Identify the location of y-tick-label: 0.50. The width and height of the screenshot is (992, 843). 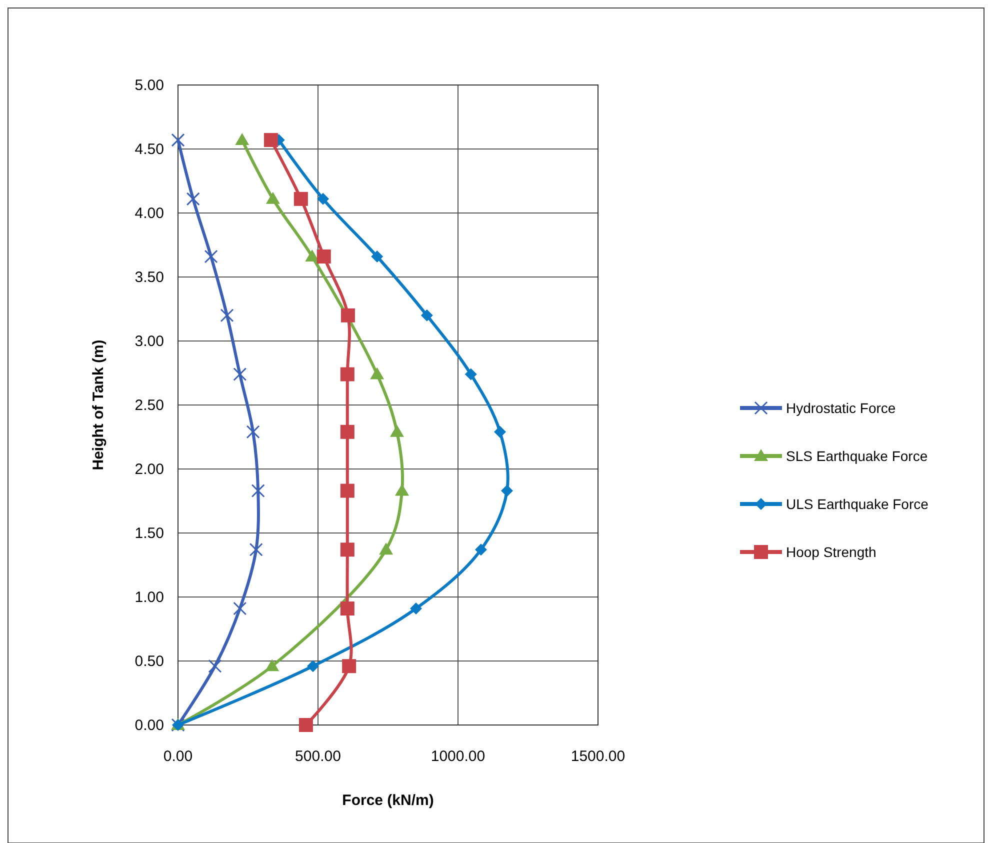
(149, 661).